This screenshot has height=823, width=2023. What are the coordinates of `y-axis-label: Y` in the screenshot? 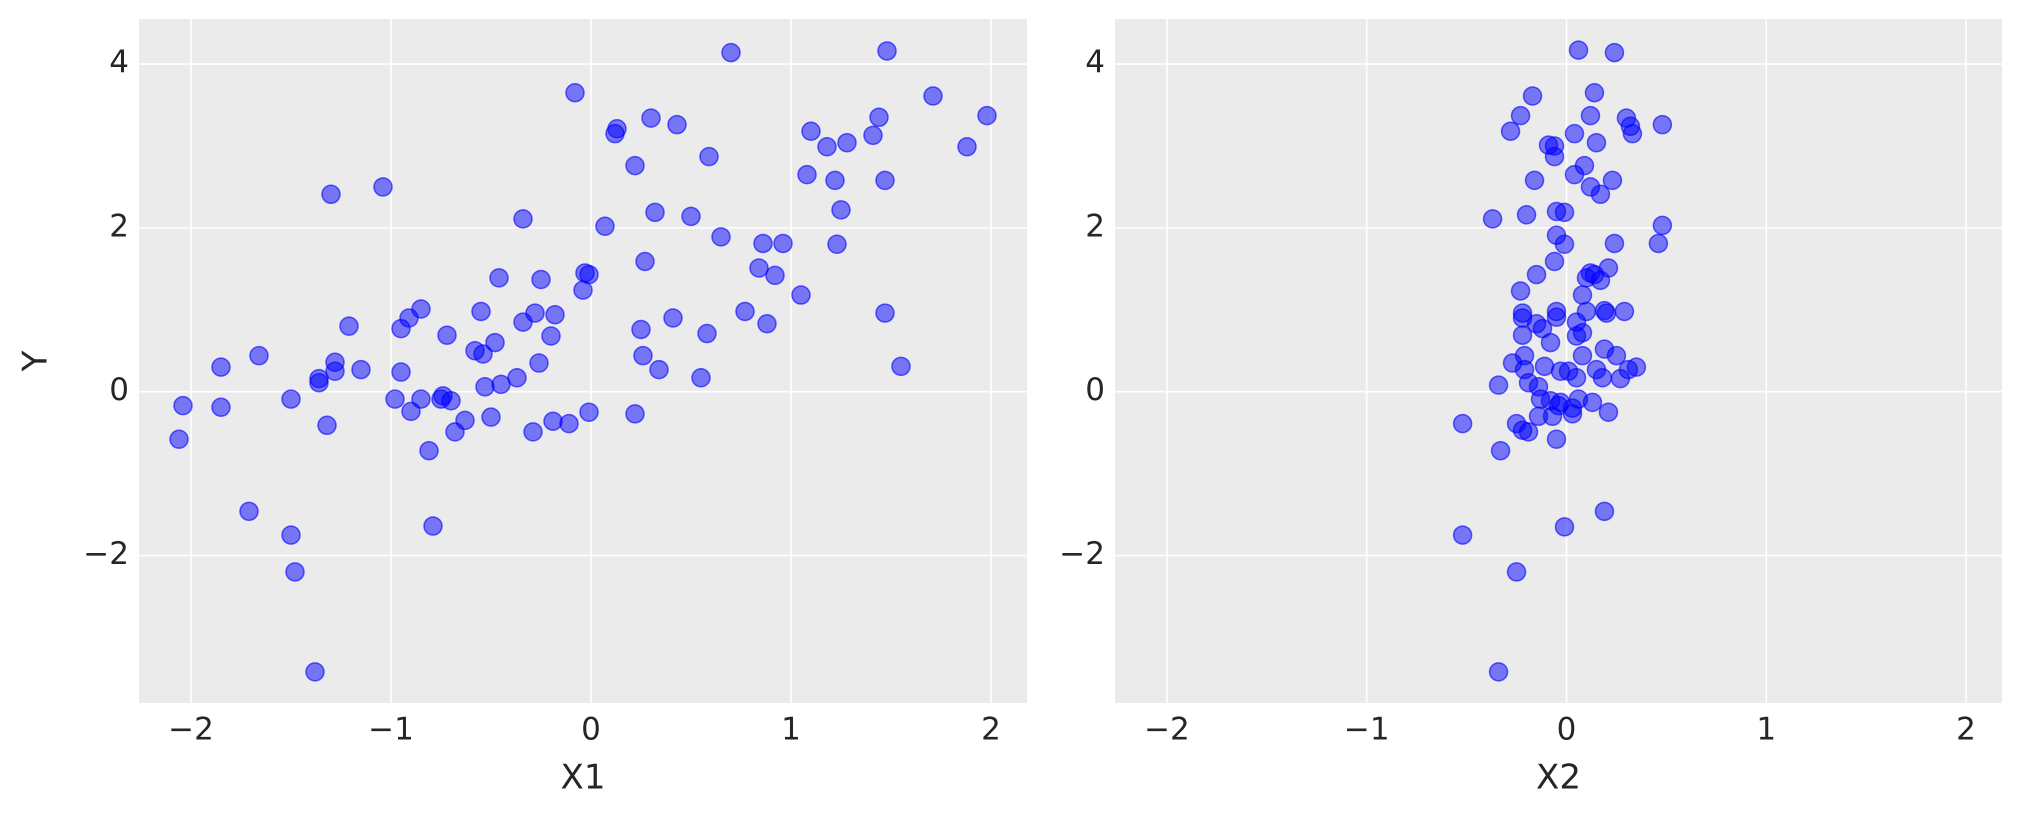 It's located at (36, 361).